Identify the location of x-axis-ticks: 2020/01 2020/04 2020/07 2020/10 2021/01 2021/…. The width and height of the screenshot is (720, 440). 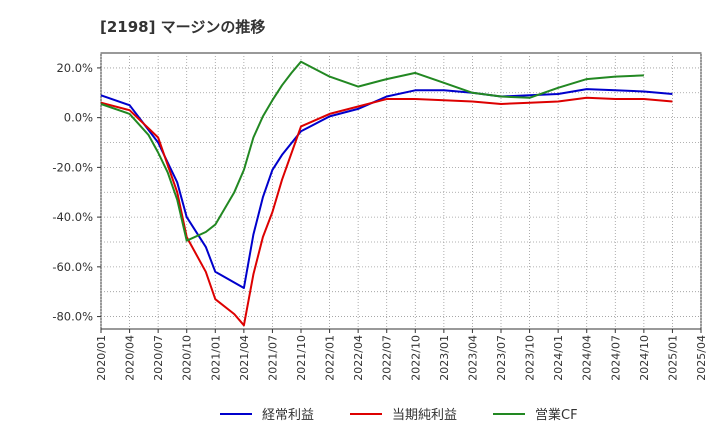
(401, 355).